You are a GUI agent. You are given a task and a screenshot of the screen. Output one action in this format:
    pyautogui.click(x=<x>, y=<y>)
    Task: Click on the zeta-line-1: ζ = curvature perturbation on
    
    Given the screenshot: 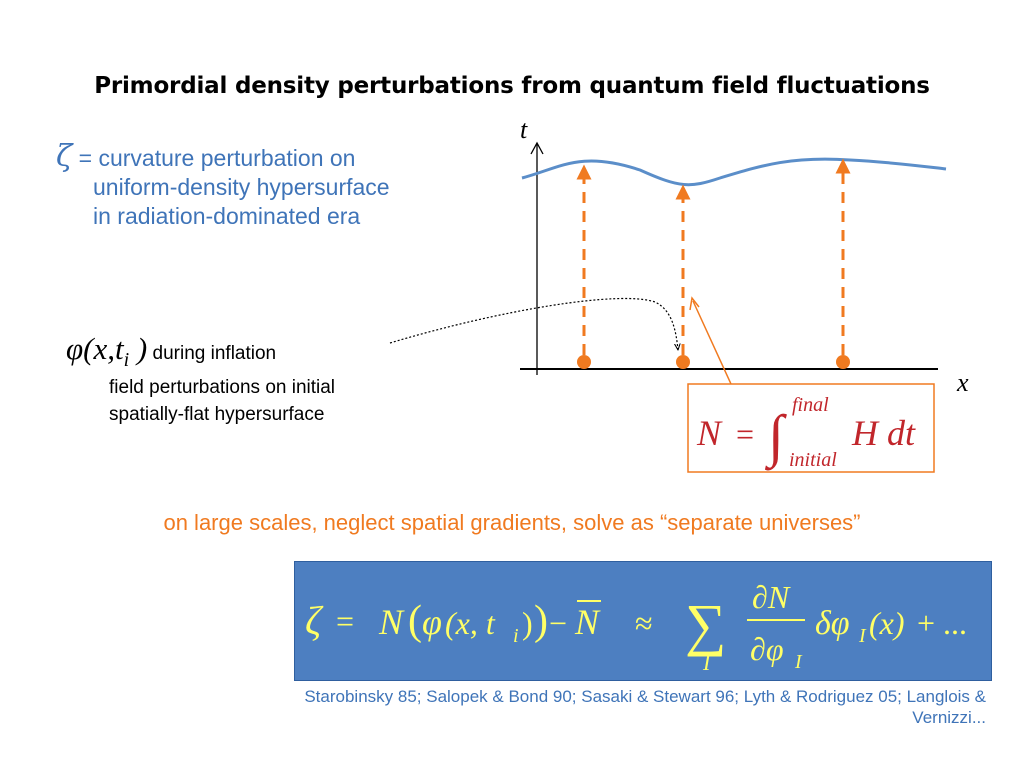 What is the action you would take?
    pyautogui.click(x=223, y=157)
    